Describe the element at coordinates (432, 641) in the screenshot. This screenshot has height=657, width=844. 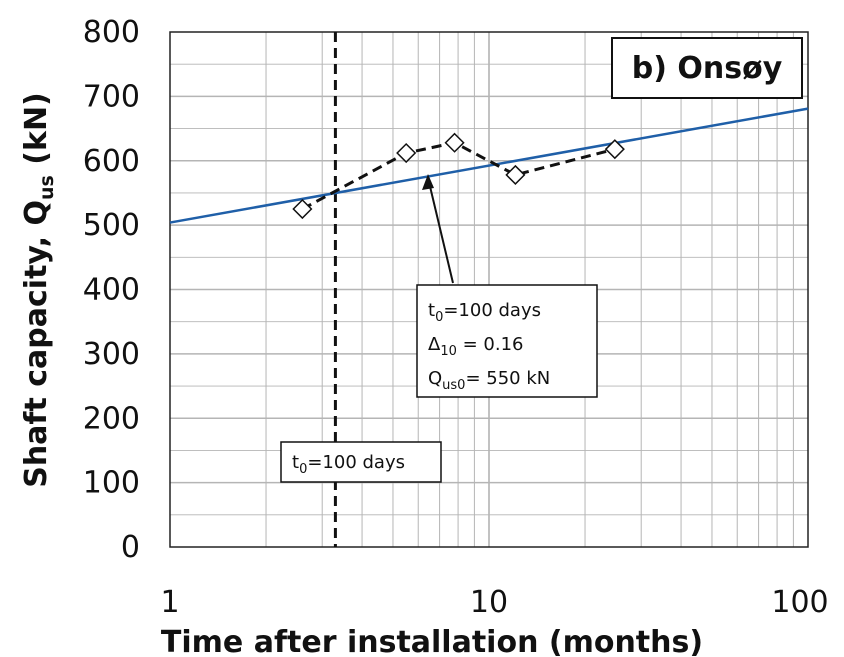
I see `x-axis-label: Time after installation (months)` at that location.